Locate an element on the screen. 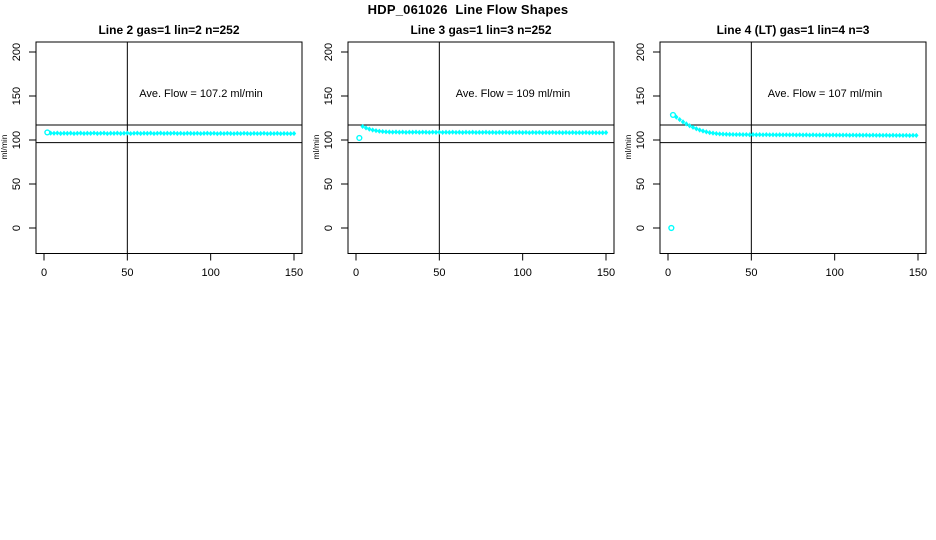  subplot-title: Line 2 gas=1 lin=2 n=252 is located at coordinates (168, 30).